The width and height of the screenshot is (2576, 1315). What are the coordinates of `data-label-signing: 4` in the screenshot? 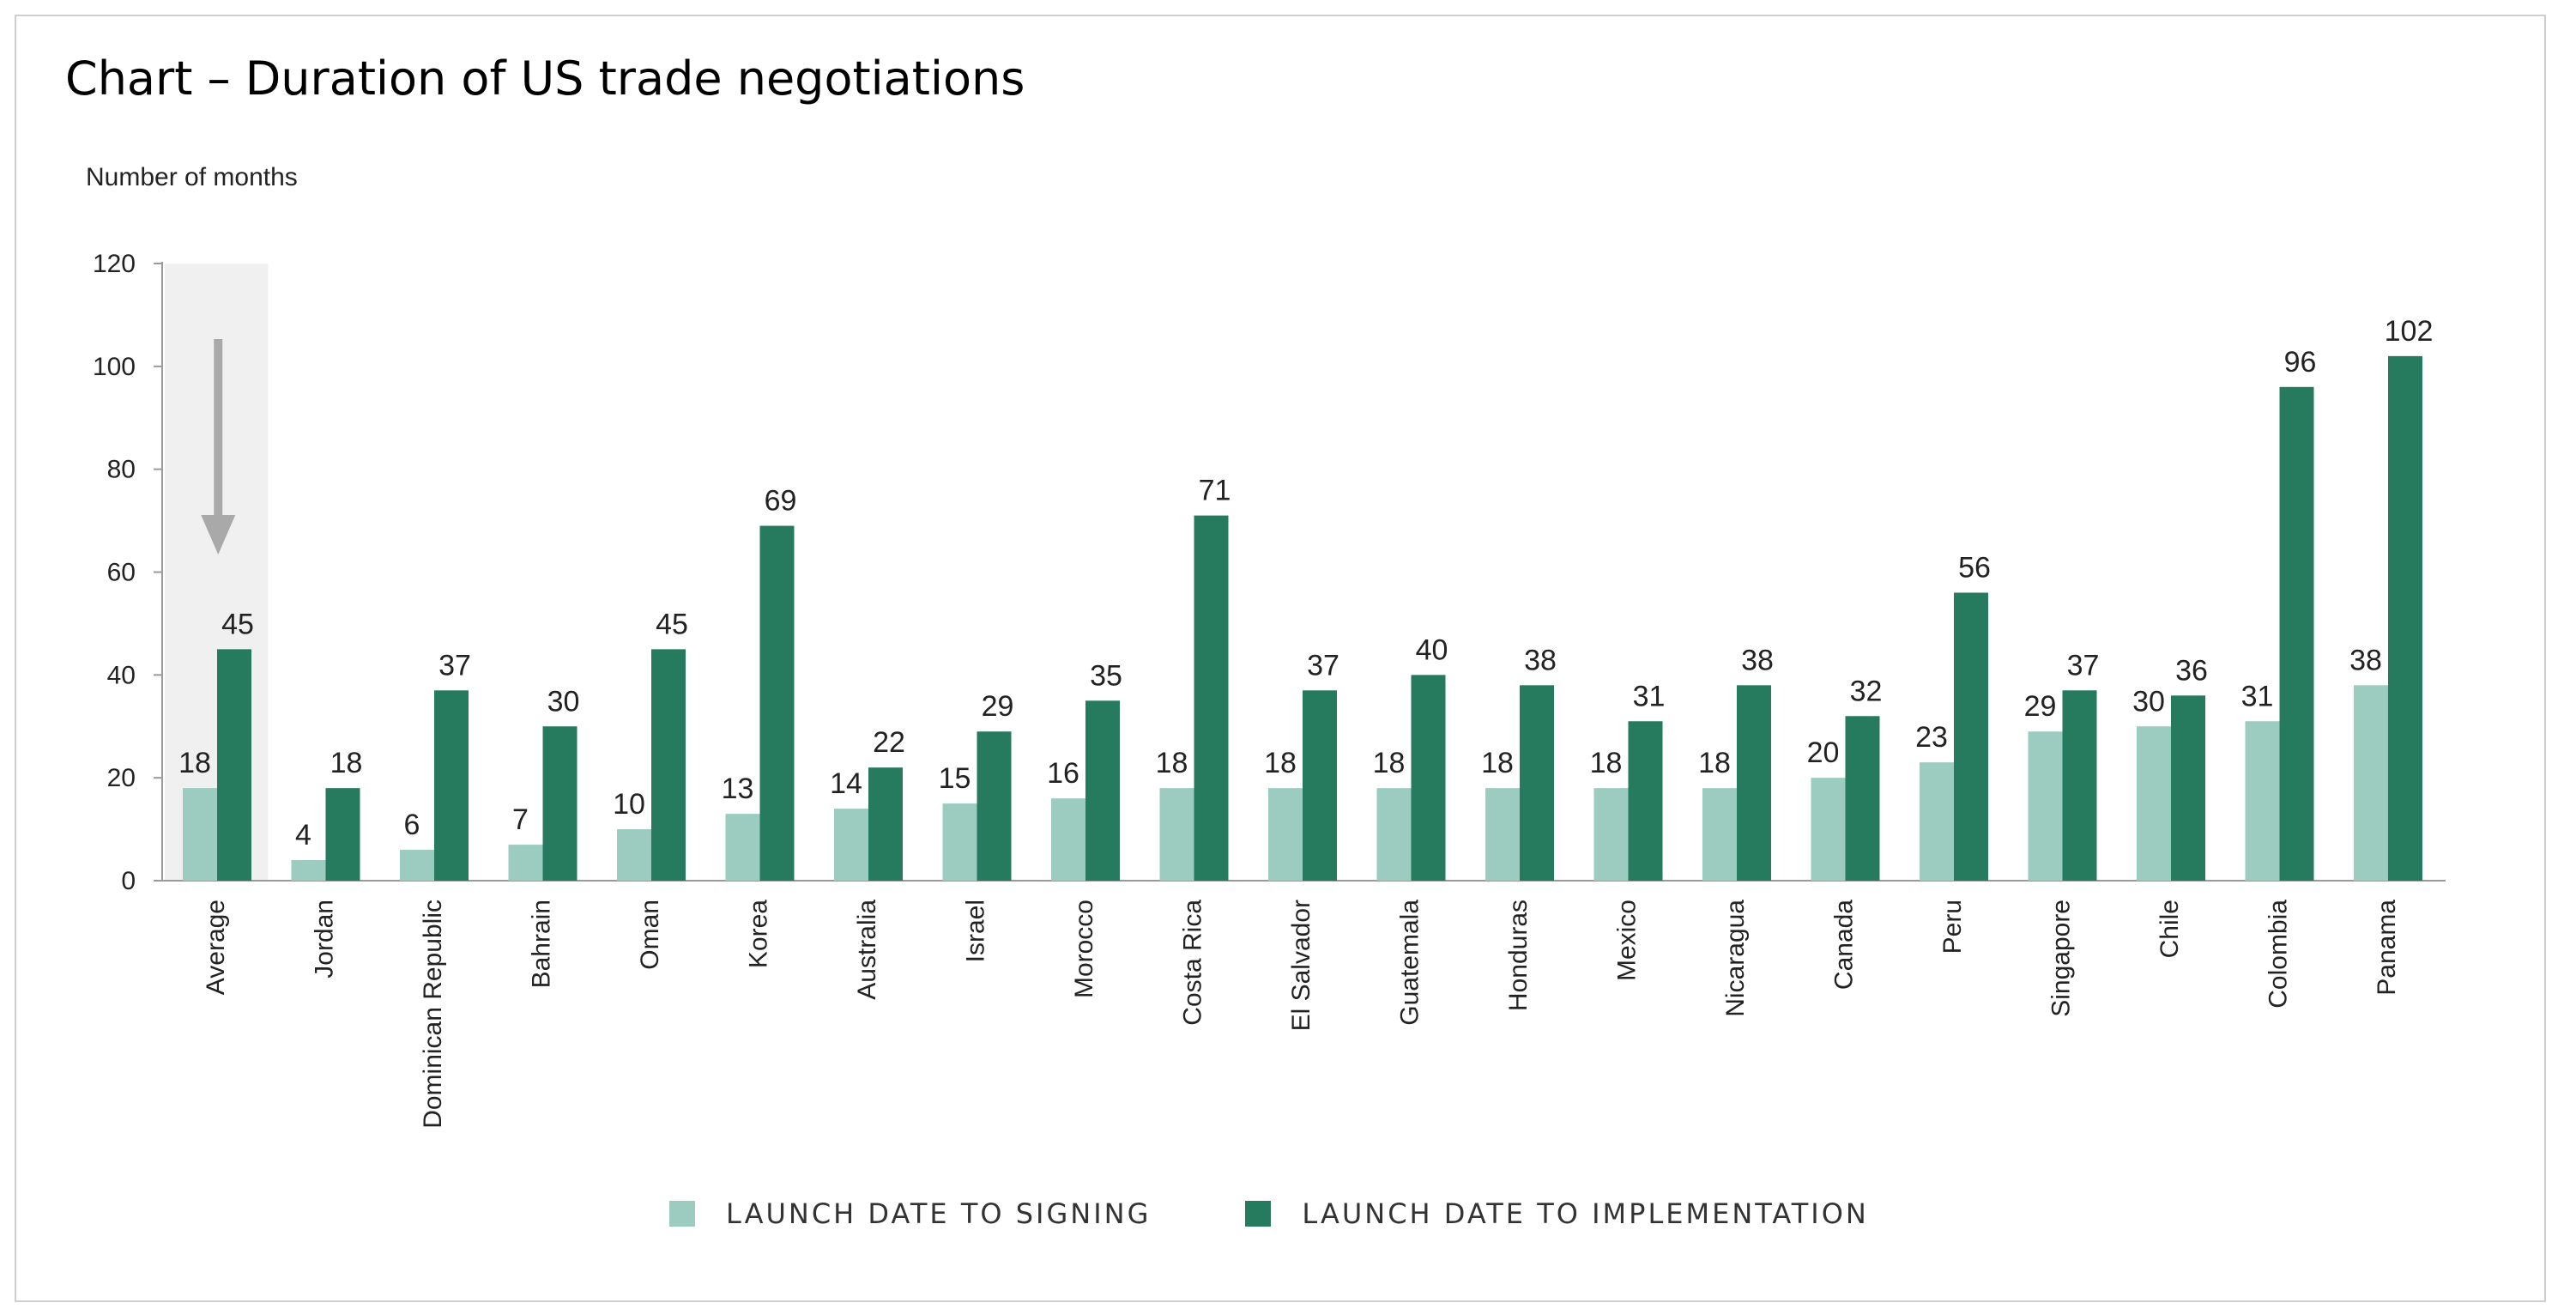 It's located at (303, 835).